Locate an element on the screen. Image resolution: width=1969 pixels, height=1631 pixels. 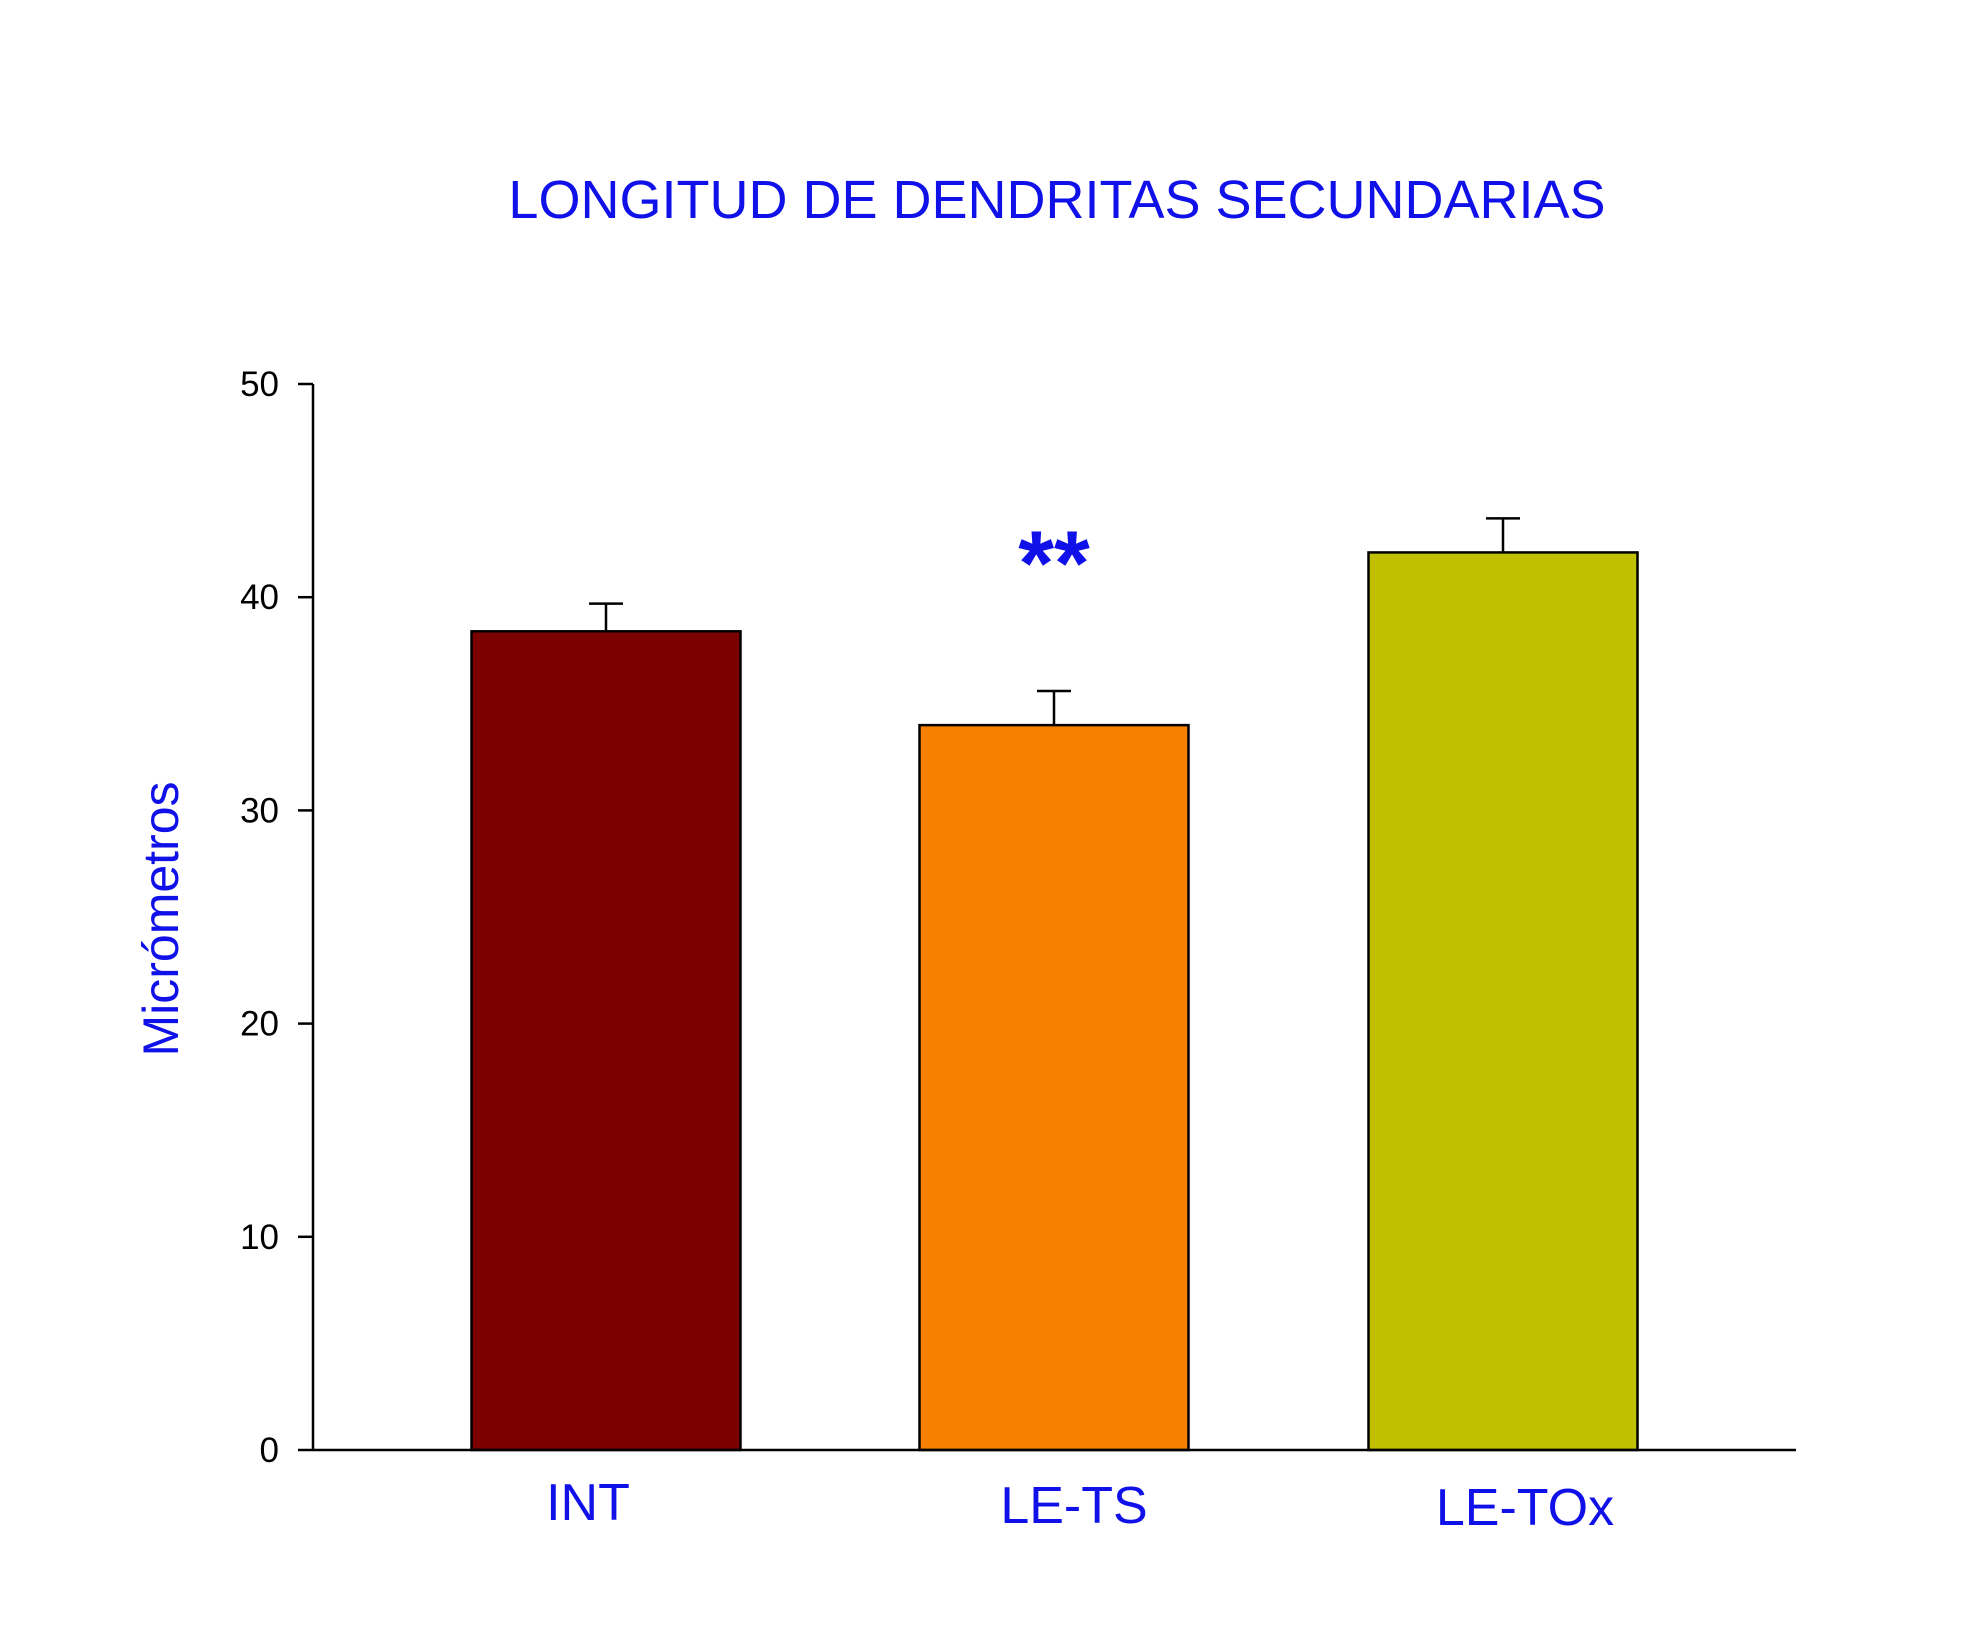
category-labels: INT LE-TS LE-TOx is located at coordinates (1080, 1505).